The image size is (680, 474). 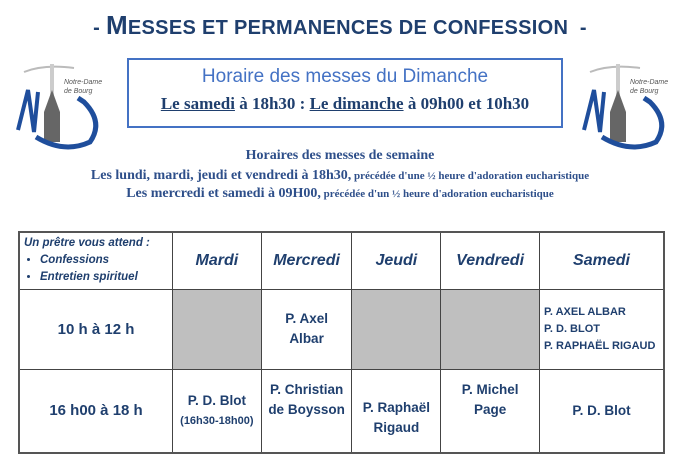 I want to click on schedule-cell: P. Raphaël Rigaud, so click(x=396, y=411).